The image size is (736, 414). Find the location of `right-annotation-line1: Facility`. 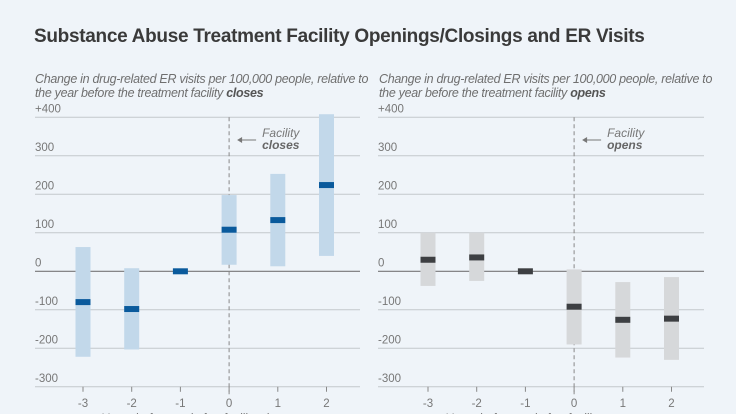

right-annotation-line1: Facility is located at coordinates (626, 133).